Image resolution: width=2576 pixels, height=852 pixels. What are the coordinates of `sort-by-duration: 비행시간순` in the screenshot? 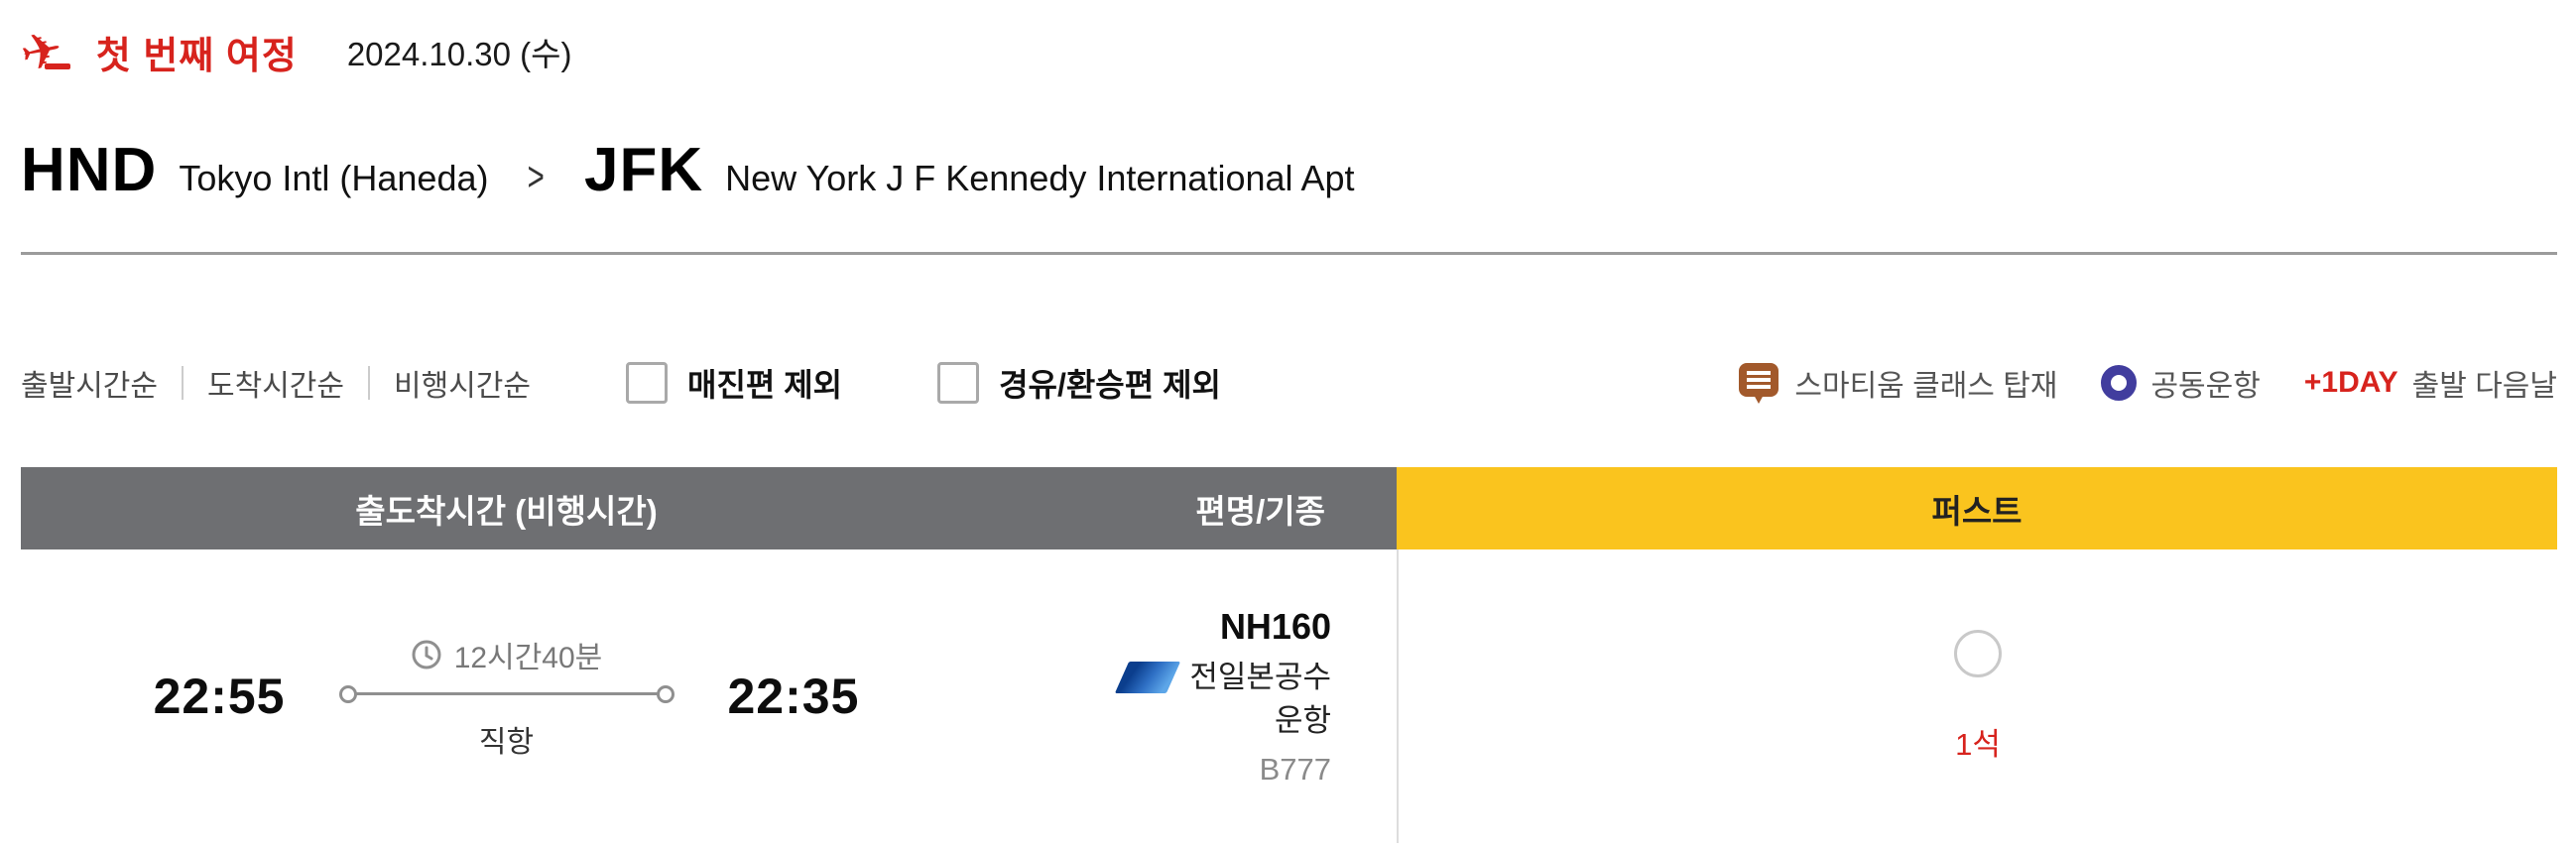 It's located at (462, 386).